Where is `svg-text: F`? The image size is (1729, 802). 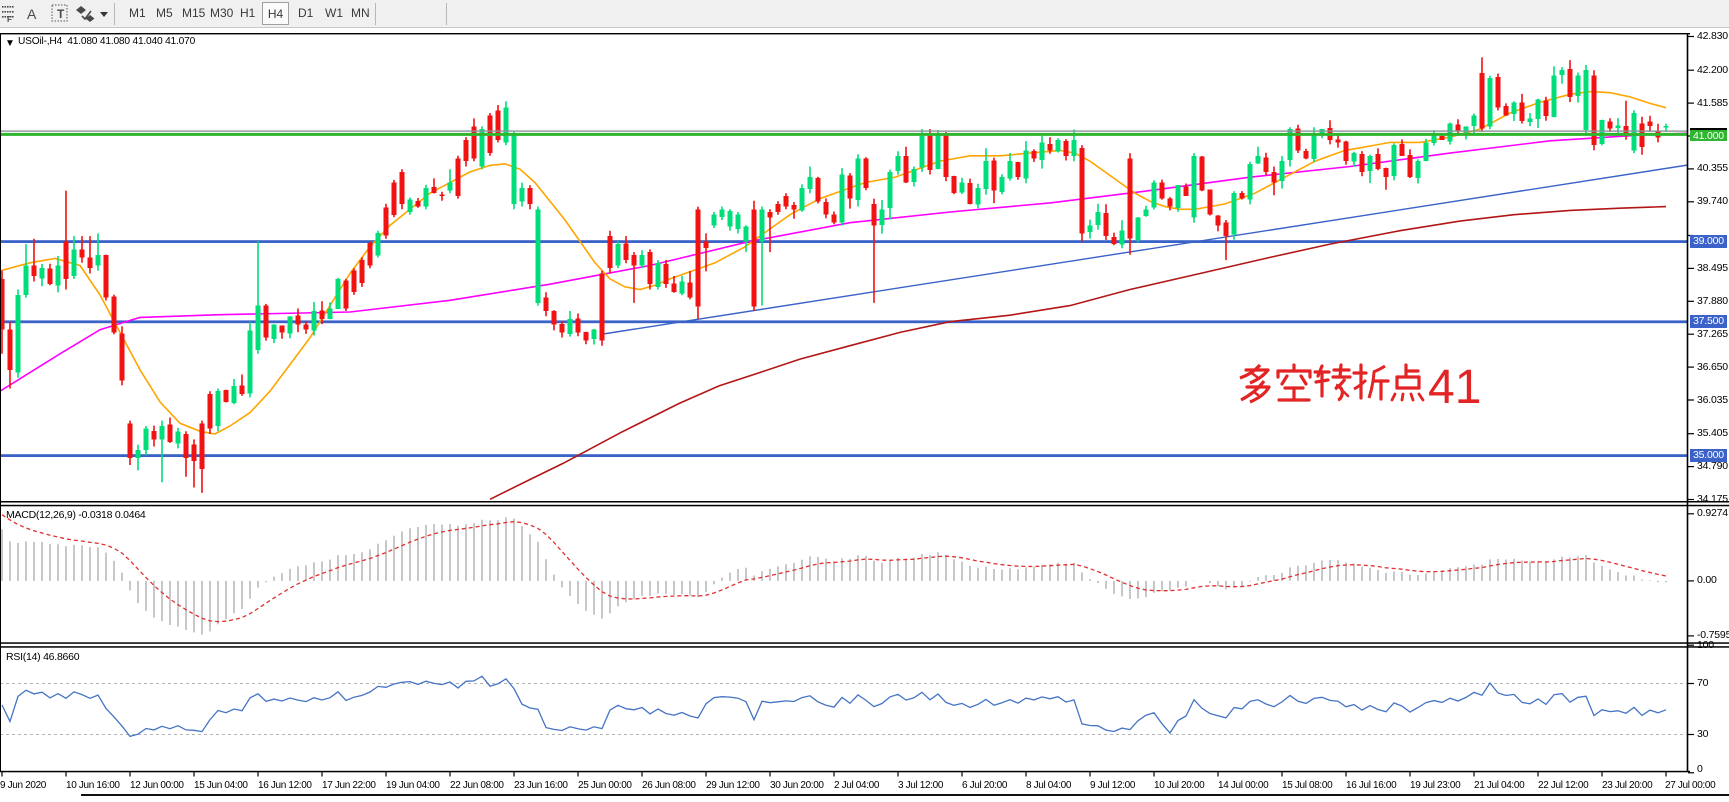
svg-text: F is located at coordinates (9, 19).